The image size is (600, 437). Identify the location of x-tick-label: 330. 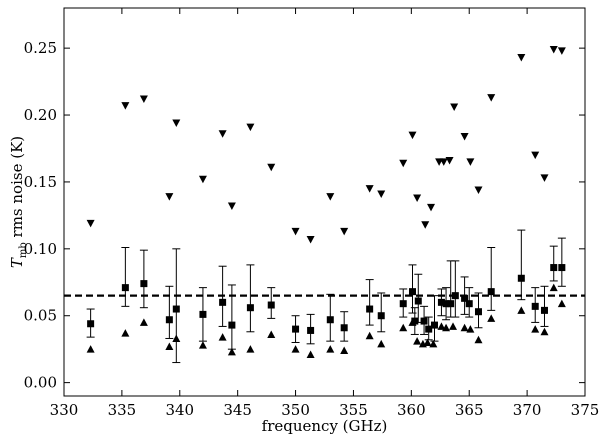
(64, 410).